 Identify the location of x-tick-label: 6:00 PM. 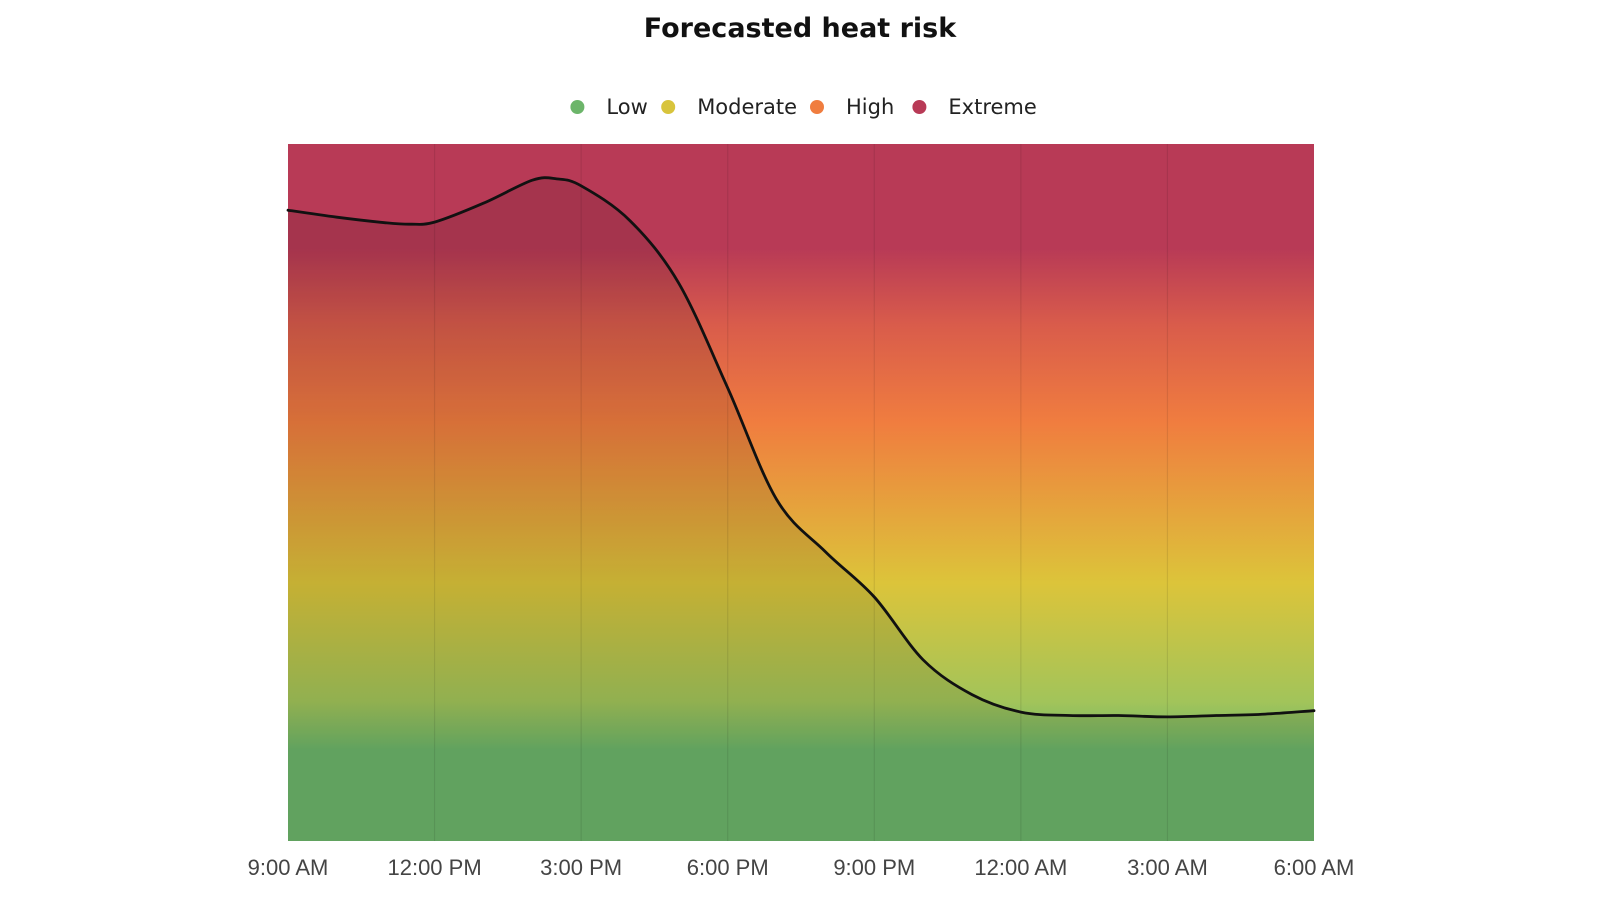
(728, 867).